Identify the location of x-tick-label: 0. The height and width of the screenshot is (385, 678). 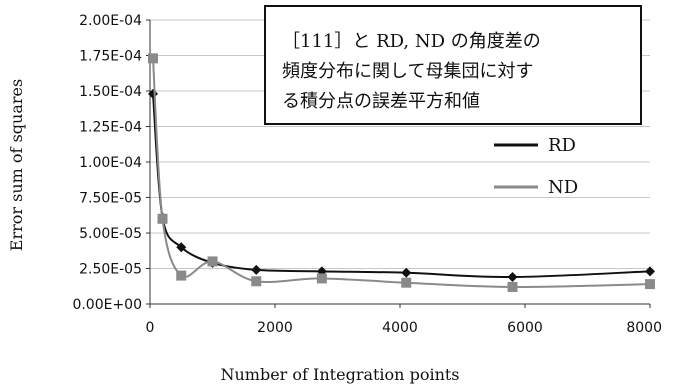
(150, 328).